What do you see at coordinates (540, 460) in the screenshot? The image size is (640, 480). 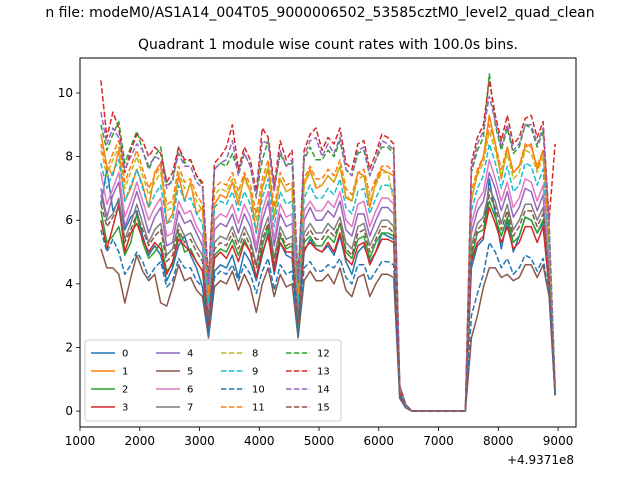 I see `x-offset-label: +4.9371e8` at bounding box center [540, 460].